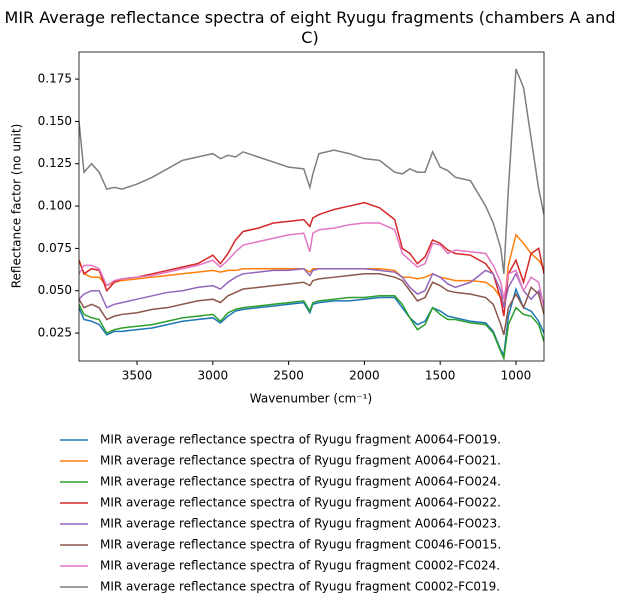 The image size is (620, 611). I want to click on y-tick-label: 0.175, so click(55, 79).